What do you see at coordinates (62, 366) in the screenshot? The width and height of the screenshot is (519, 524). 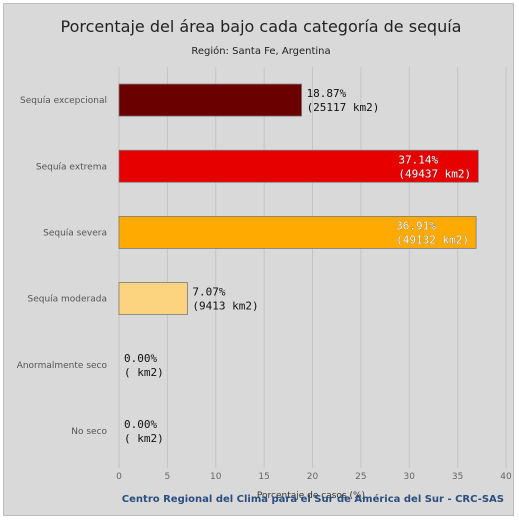 I see `category-label: Anormalmente seco` at bounding box center [62, 366].